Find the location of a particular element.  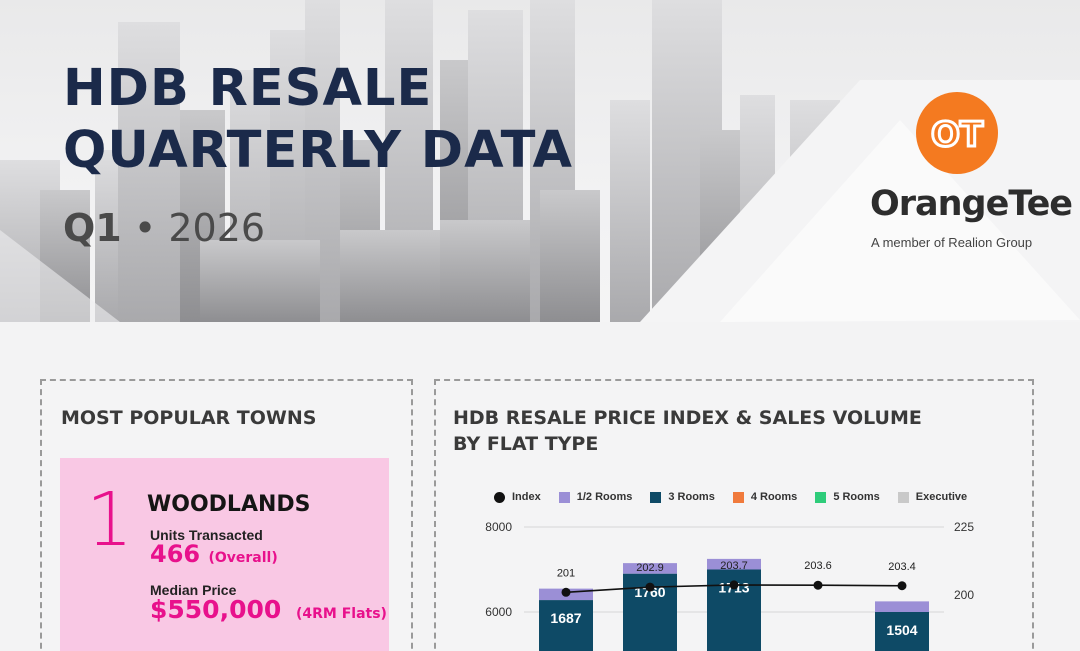

orangetee-logo-icon: OT is located at coordinates (957, 133).